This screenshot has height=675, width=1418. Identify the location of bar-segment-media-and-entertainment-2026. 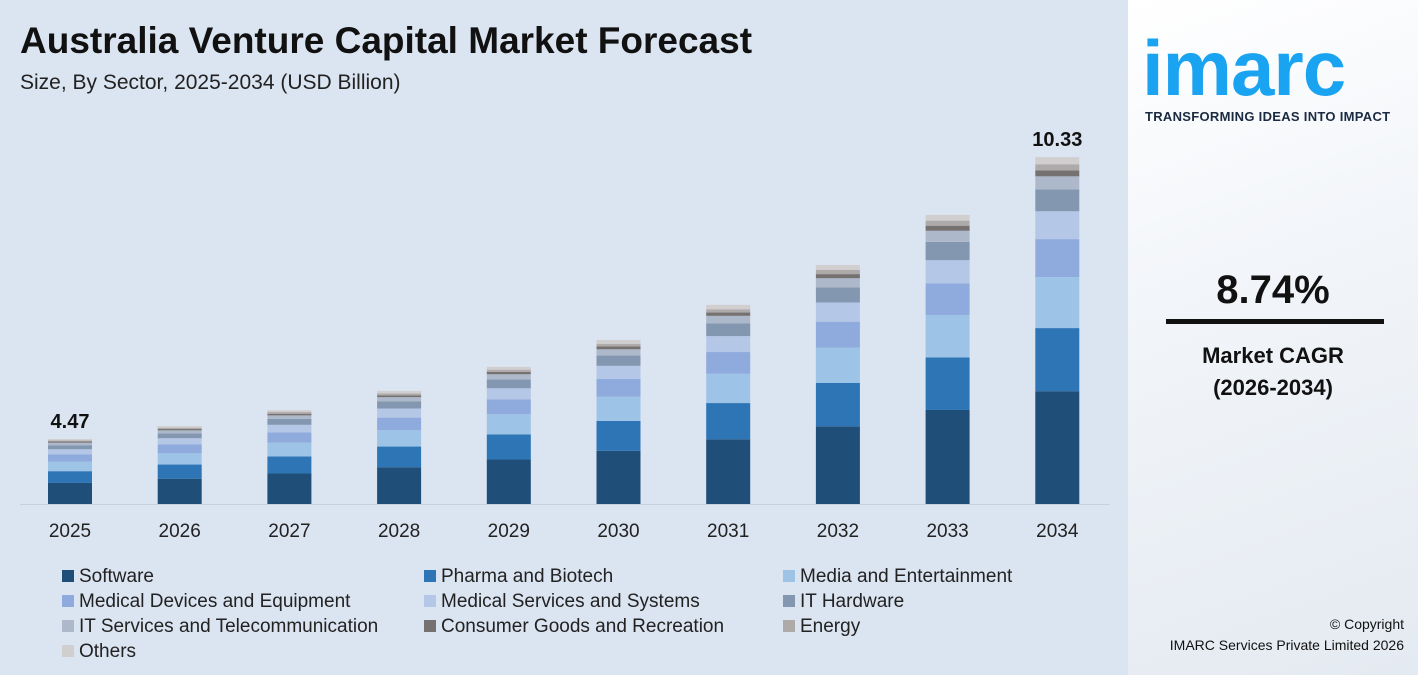
(179, 459).